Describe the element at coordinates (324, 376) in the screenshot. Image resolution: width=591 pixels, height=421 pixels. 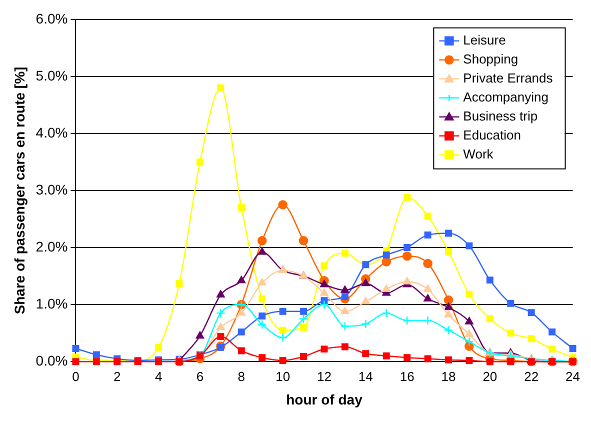
I see `x-tick-label: 12` at that location.